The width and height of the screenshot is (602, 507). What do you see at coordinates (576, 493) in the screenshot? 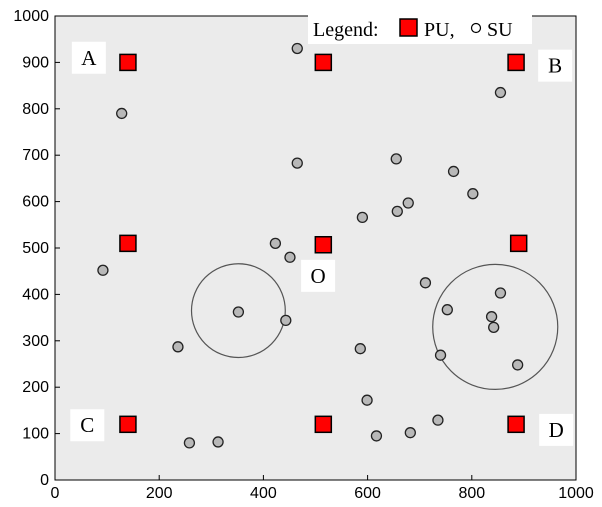
I see `x-tick-label-1000: 1000` at bounding box center [576, 493].